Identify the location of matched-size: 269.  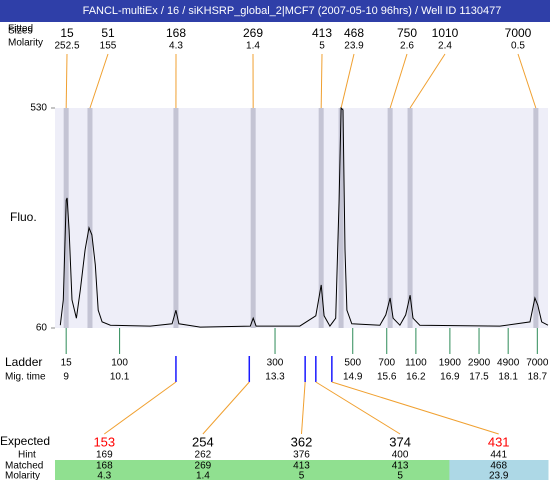
(203, 466).